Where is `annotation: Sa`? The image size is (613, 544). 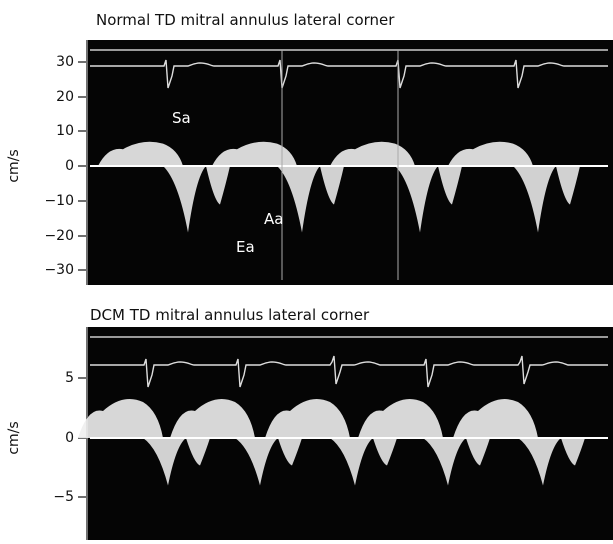 annotation: Sa is located at coordinates (181, 118).